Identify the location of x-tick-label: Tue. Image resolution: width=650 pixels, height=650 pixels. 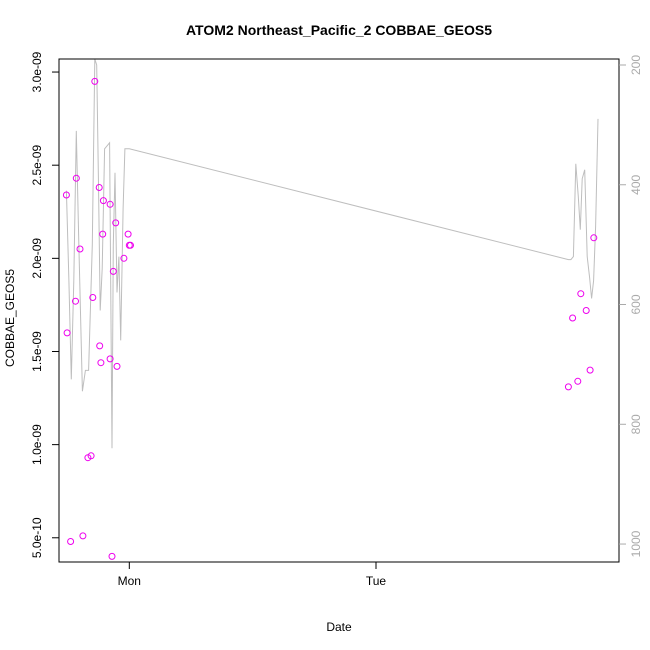
(376, 581).